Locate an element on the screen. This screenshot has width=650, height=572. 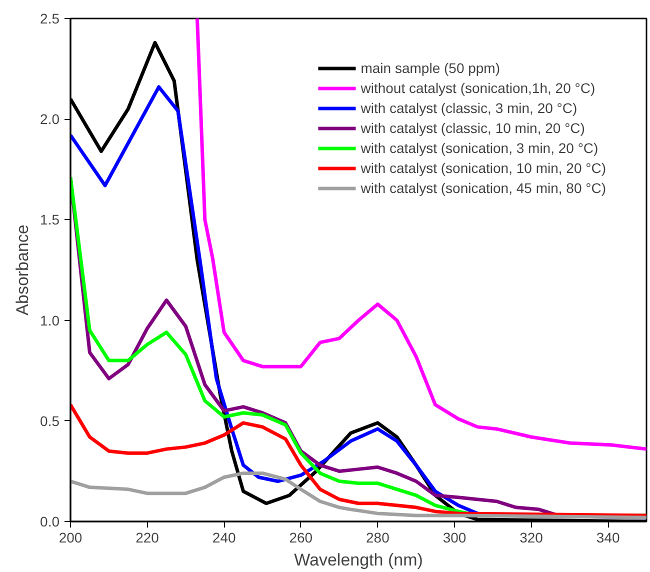
y-tick-label: 0.5 is located at coordinates (50, 420).